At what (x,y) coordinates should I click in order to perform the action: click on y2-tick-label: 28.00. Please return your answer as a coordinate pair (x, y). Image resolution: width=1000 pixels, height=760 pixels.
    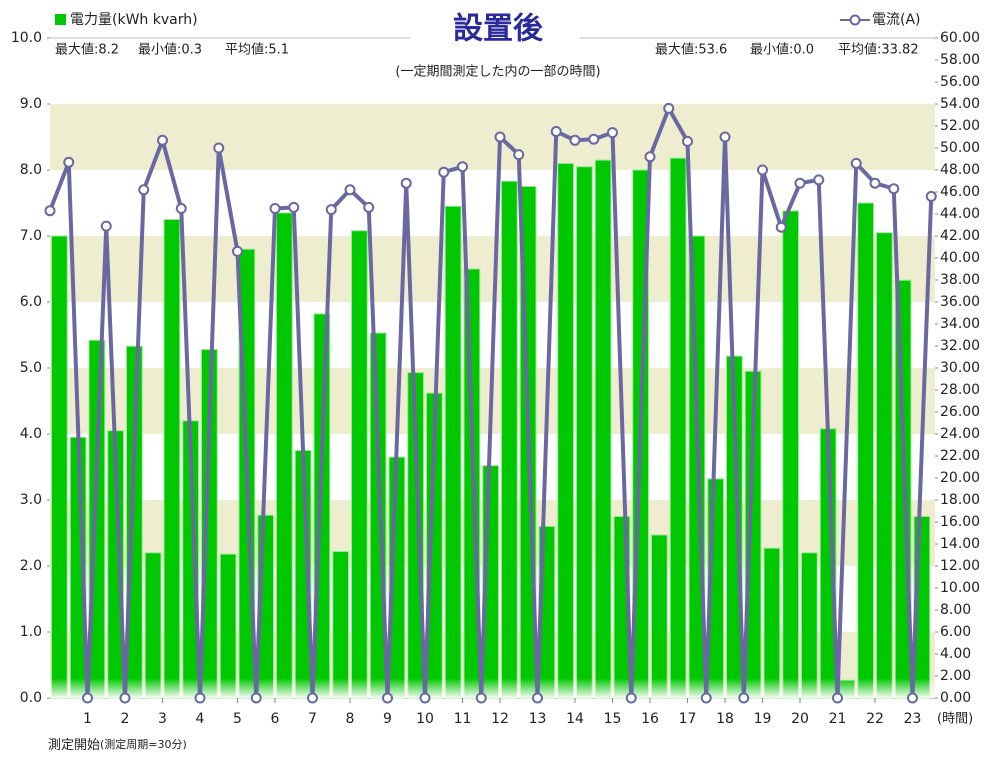
    Looking at the image, I should click on (960, 390).